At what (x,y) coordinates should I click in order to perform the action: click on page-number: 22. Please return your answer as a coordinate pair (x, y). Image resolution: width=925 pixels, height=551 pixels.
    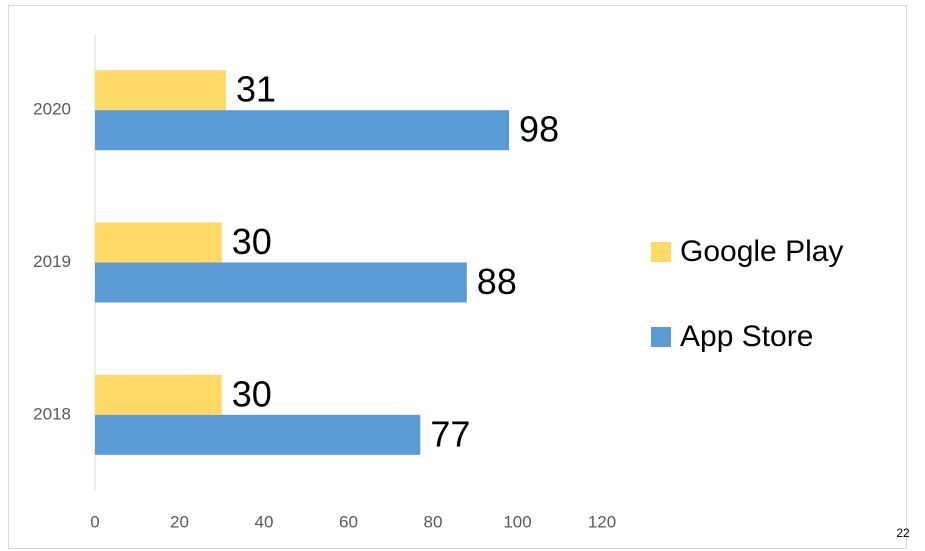
    Looking at the image, I should click on (903, 533).